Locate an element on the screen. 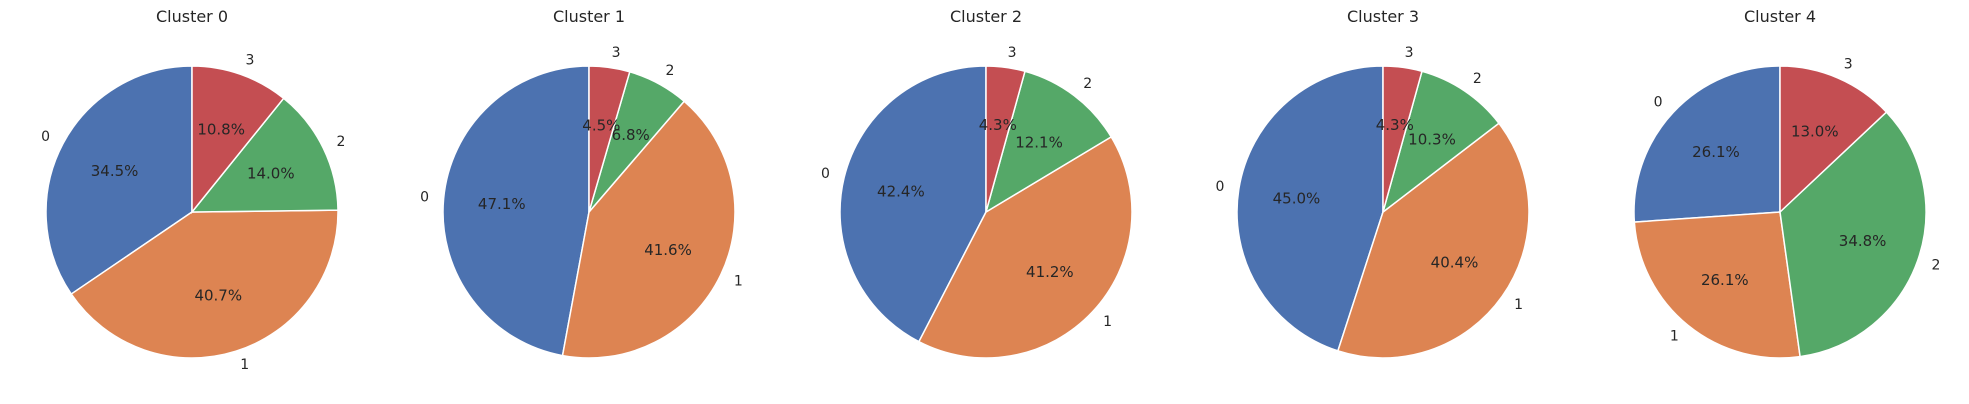  pie-value-label: 10.3% is located at coordinates (1432, 139).